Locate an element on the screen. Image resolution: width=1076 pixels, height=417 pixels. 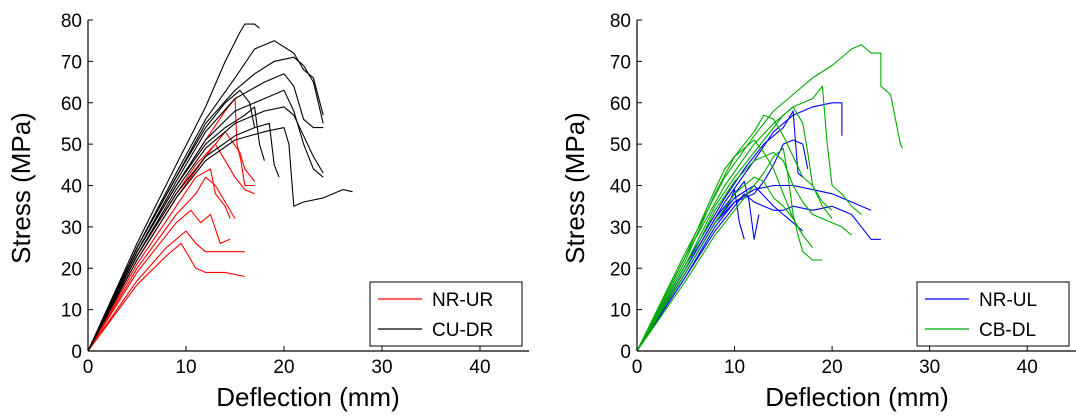
legend-label-nr-ur: NR-UR is located at coordinates (462, 300).